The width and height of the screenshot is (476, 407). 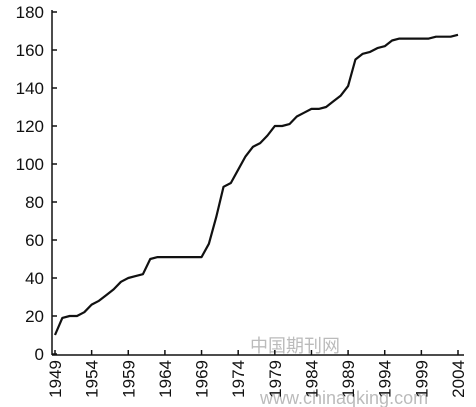 What do you see at coordinates (34, 202) in the screenshot?
I see `y-tick-label: 80` at bounding box center [34, 202].